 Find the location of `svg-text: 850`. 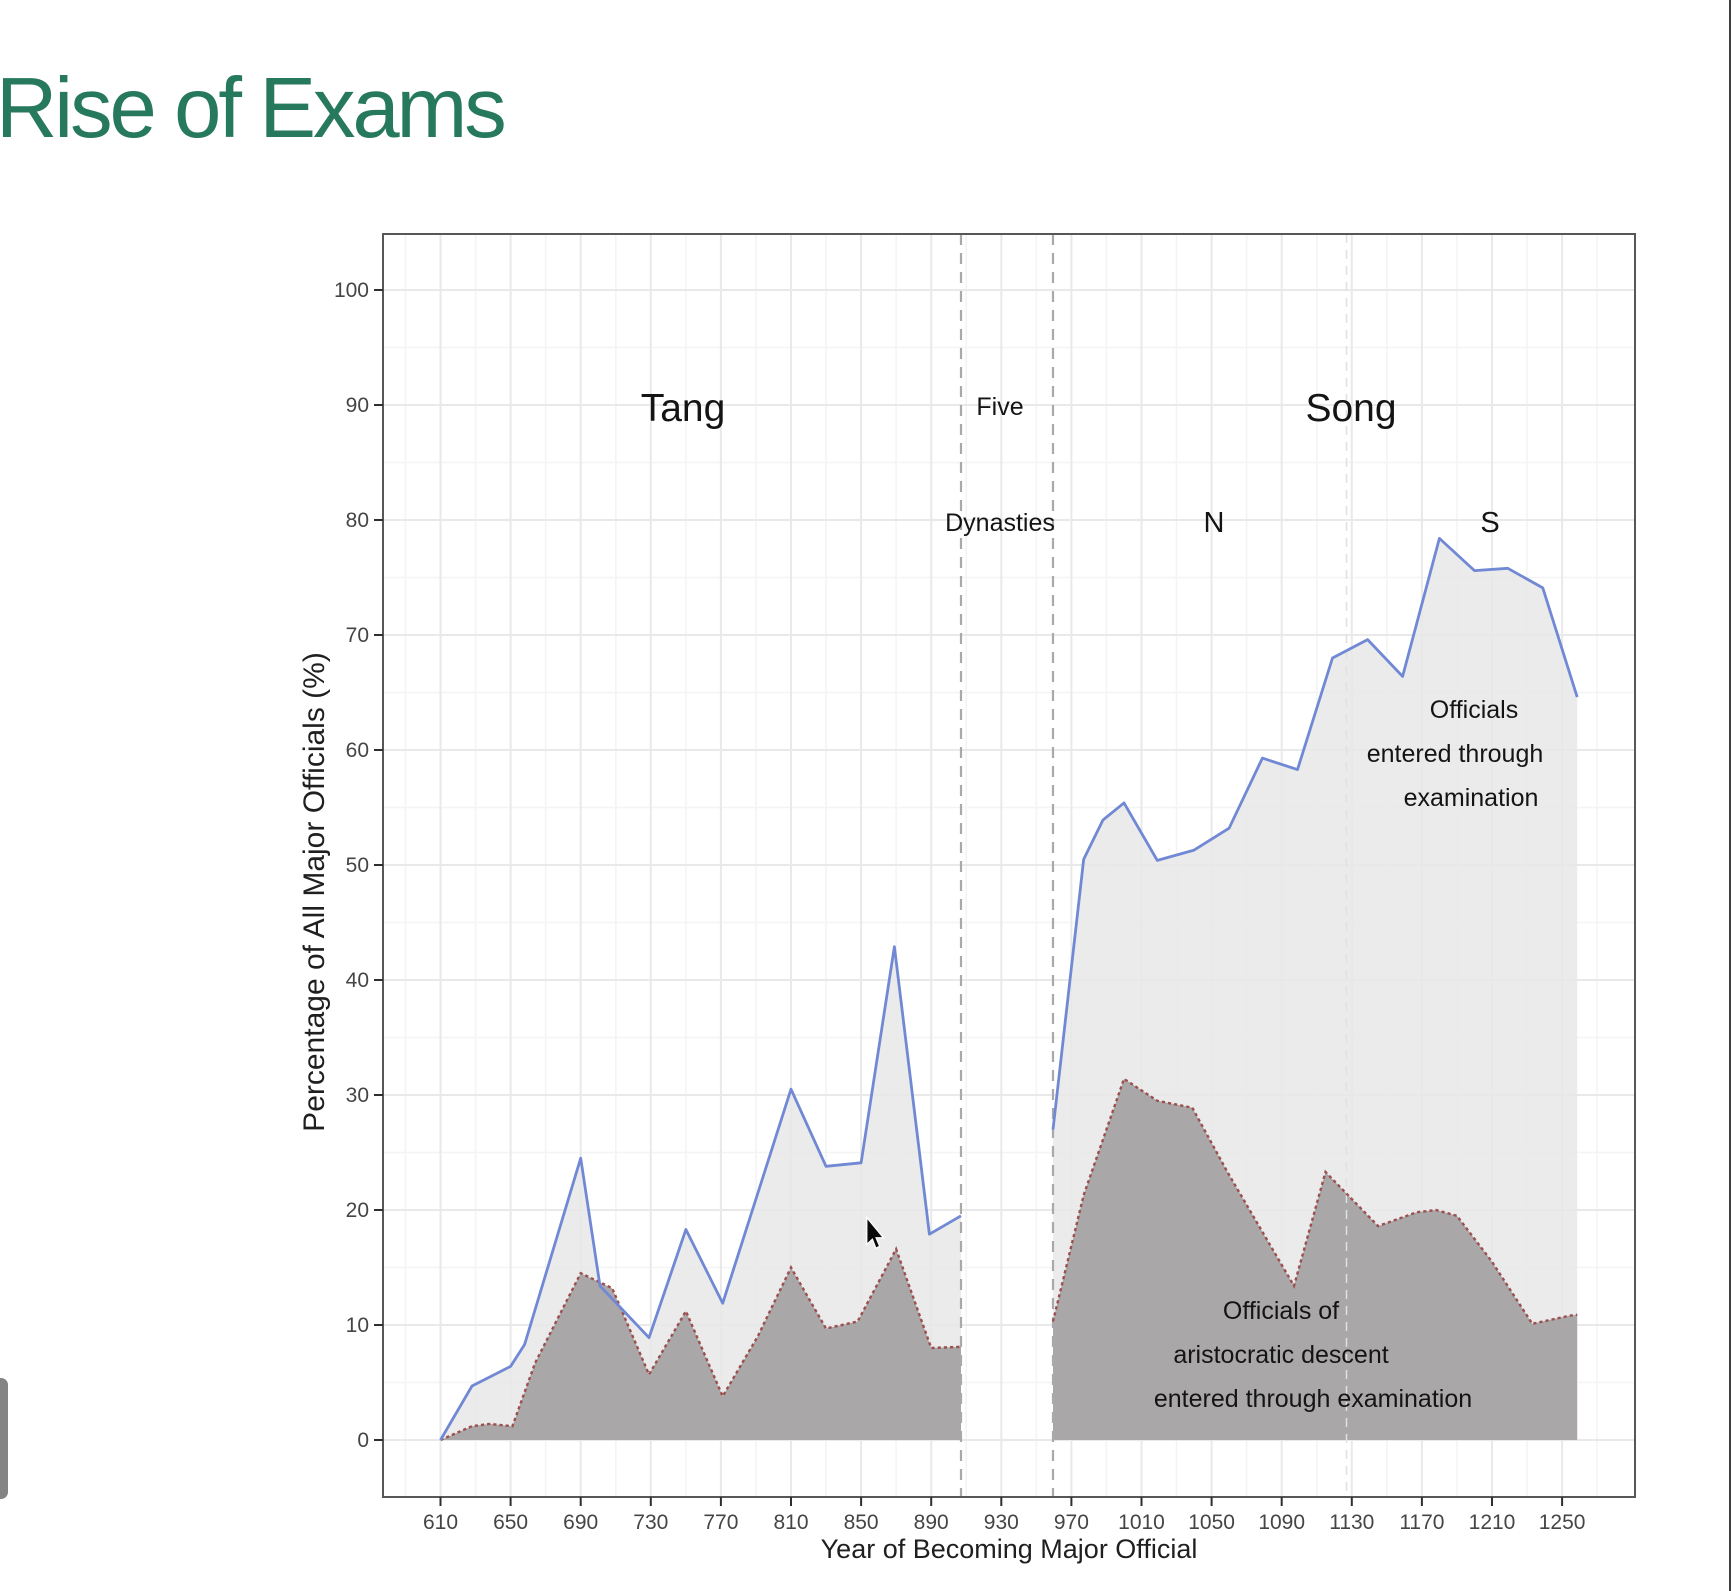

svg-text: 850 is located at coordinates (861, 1522).